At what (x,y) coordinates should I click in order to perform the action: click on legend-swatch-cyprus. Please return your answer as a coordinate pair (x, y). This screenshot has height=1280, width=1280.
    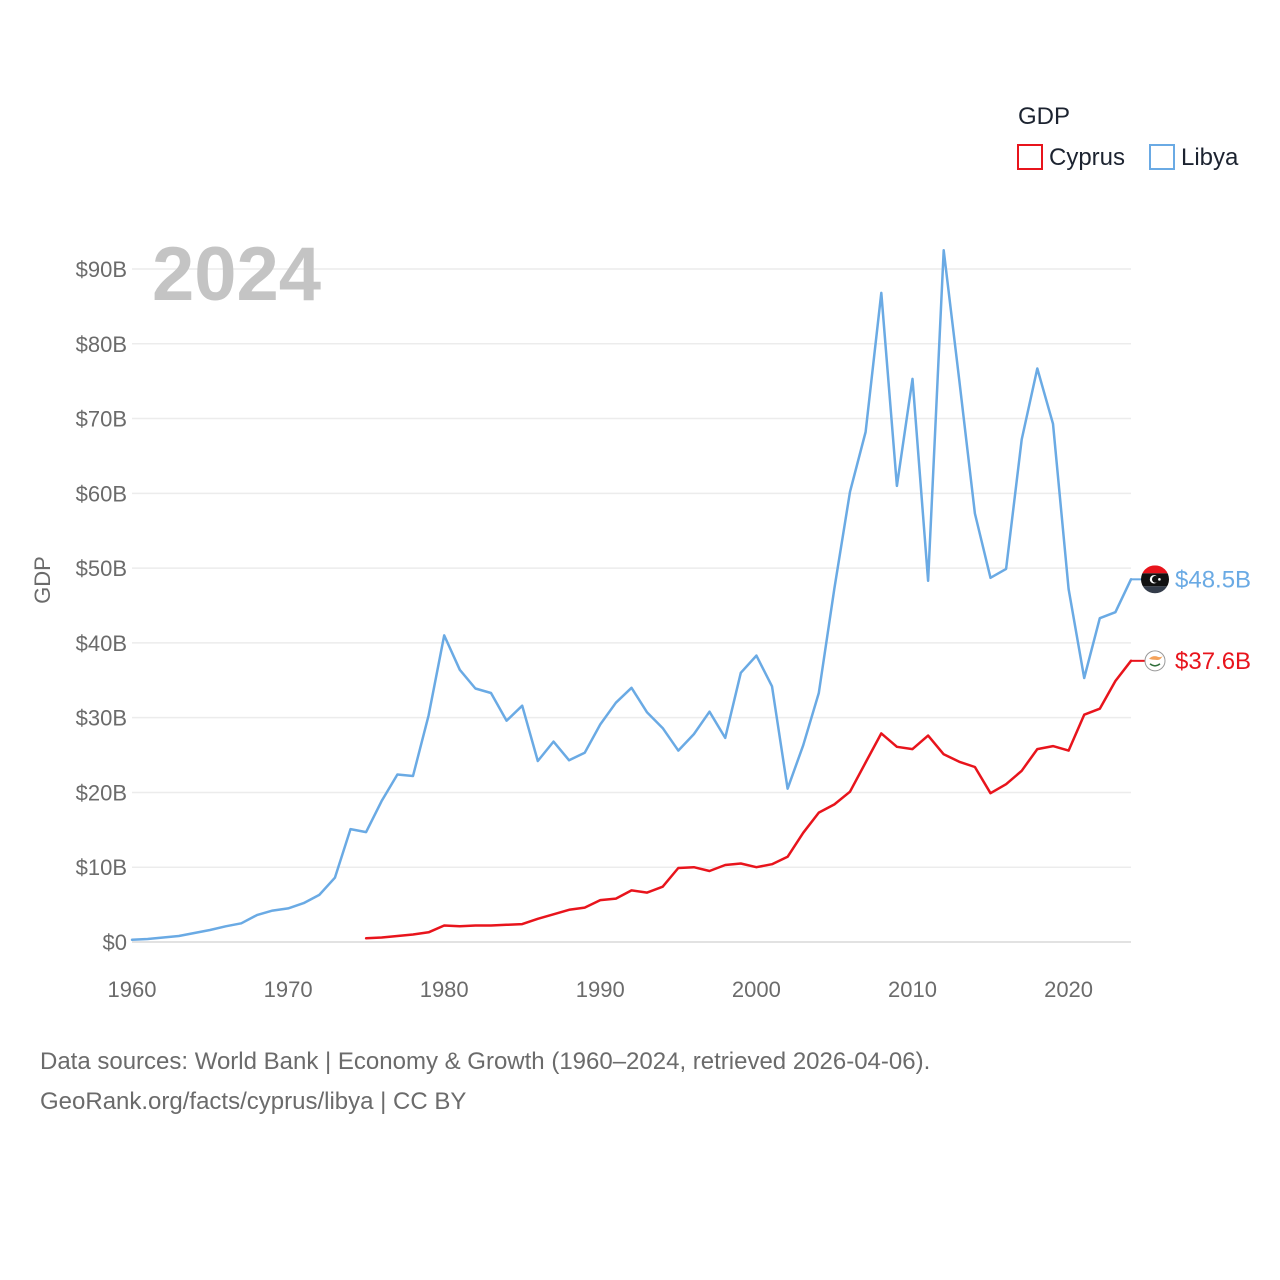
    Looking at the image, I should click on (1030, 157).